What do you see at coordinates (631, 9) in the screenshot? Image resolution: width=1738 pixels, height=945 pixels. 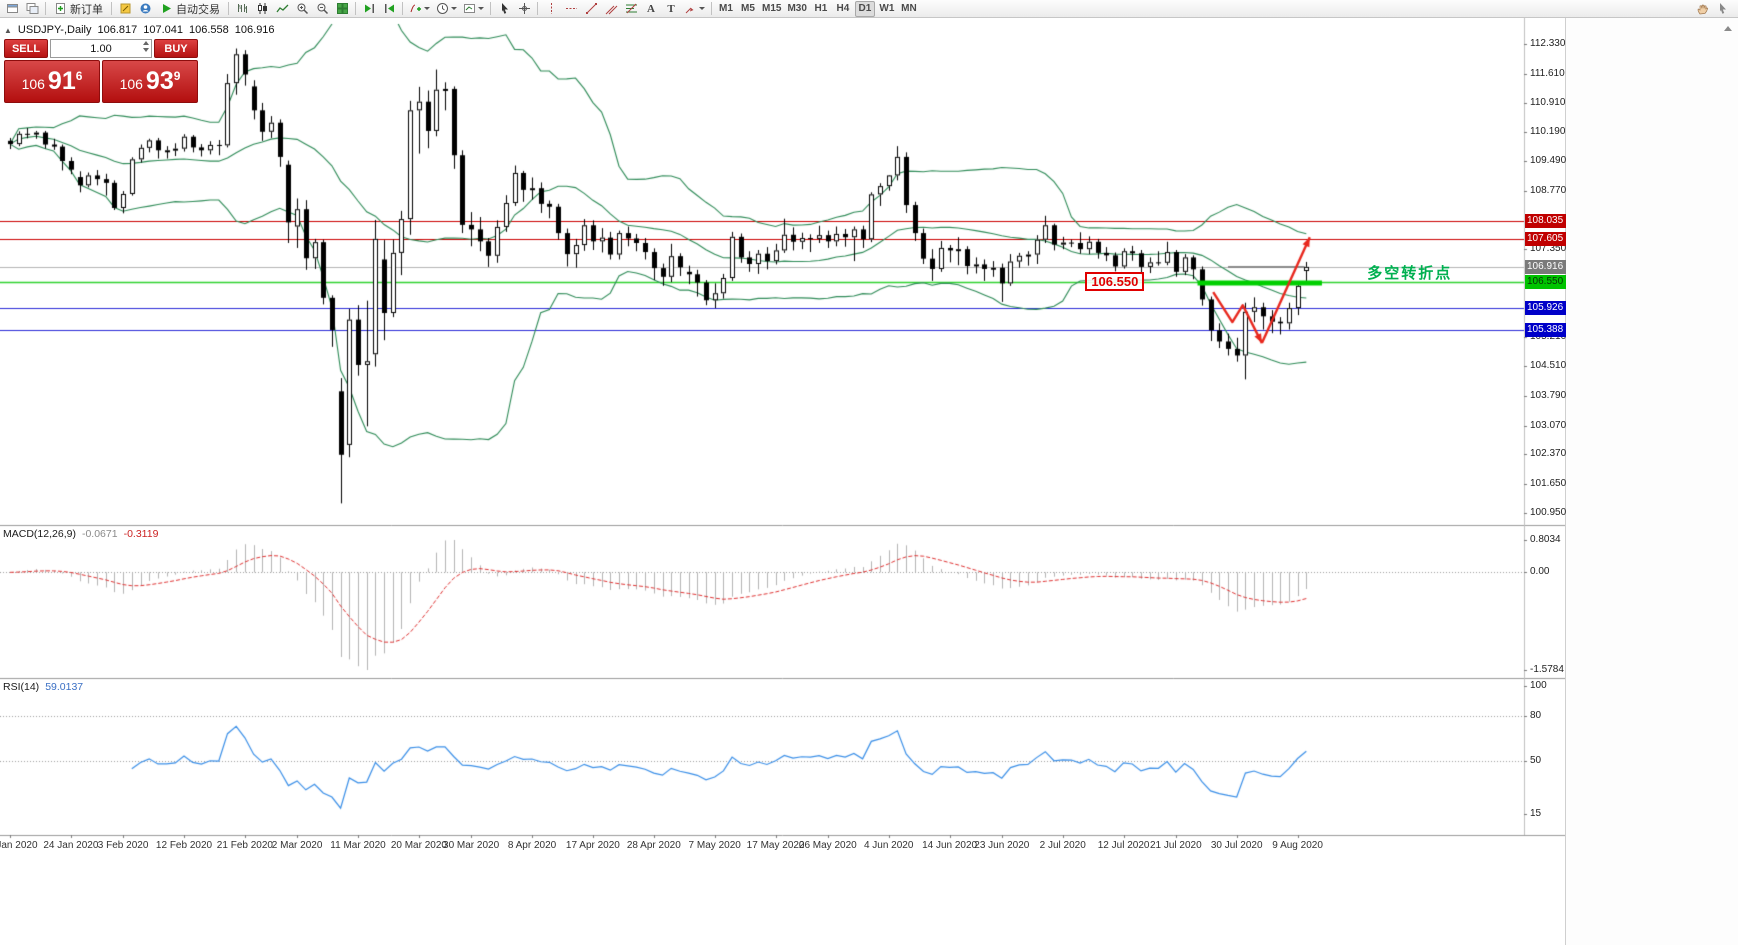 I see `fibonacci-icon` at bounding box center [631, 9].